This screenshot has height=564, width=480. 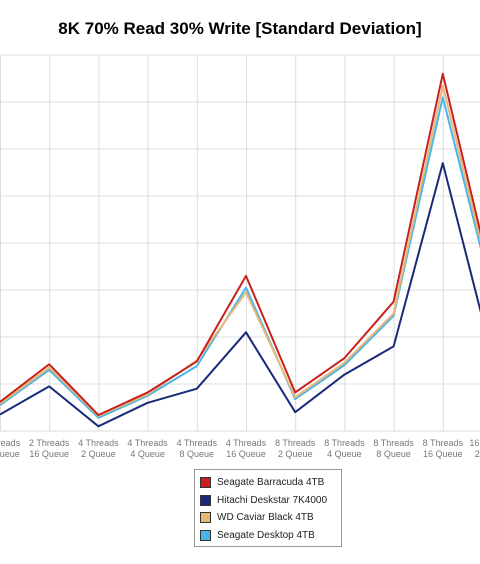 I want to click on legend-item: WD Caviar Black 4TB, so click(x=270, y=518).